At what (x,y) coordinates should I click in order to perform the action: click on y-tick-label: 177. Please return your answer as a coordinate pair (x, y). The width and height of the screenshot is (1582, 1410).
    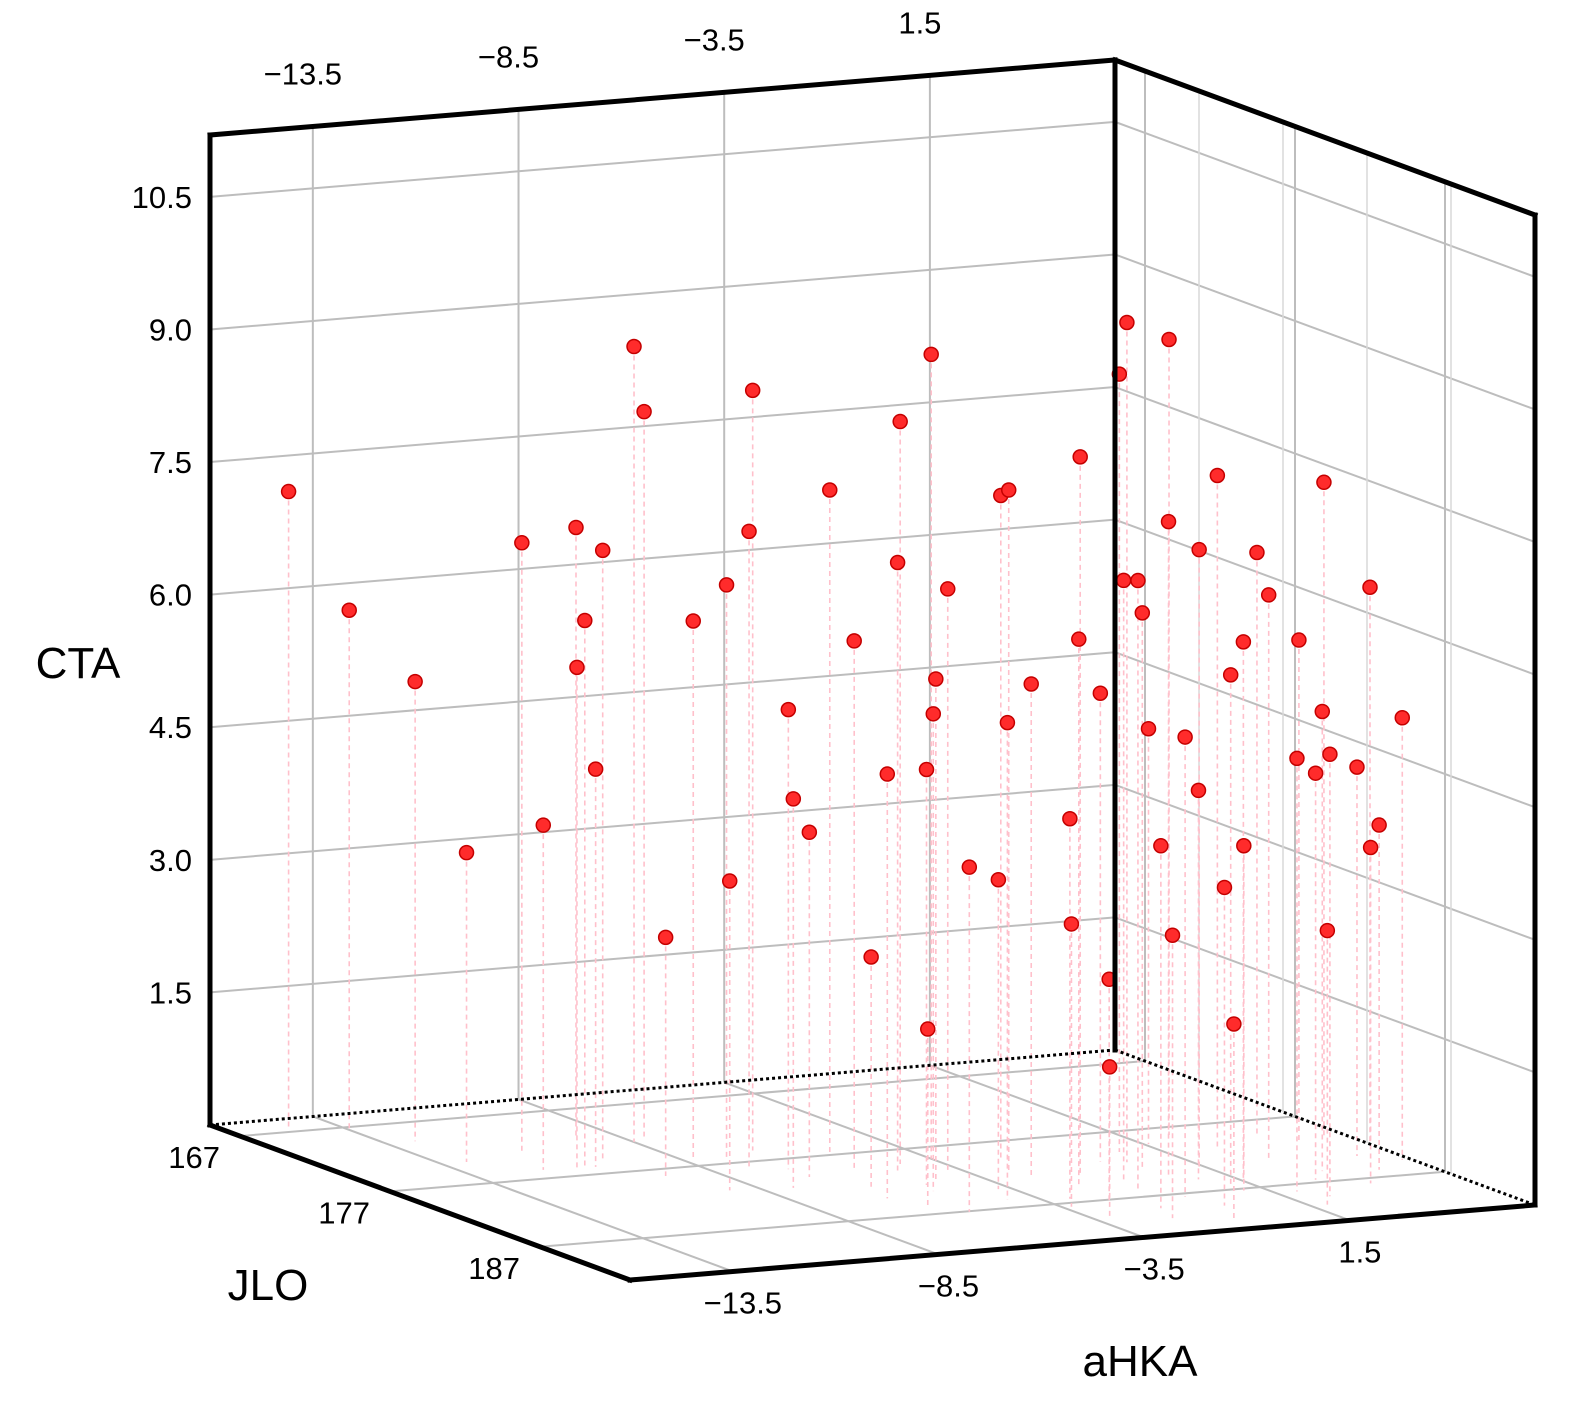
    Looking at the image, I should click on (344, 1212).